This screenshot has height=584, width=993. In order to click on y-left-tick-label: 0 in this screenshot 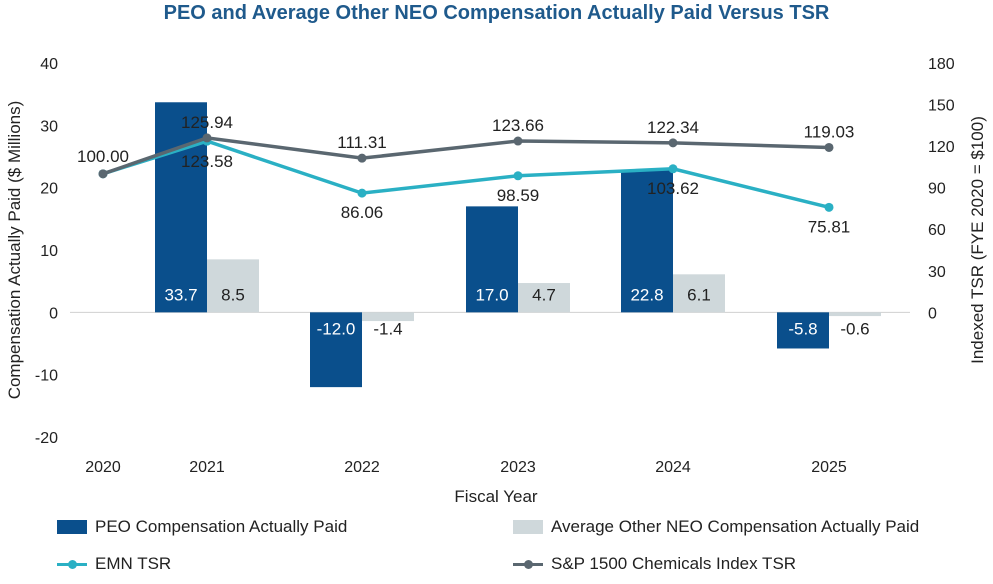, I will do `click(53, 313)`.